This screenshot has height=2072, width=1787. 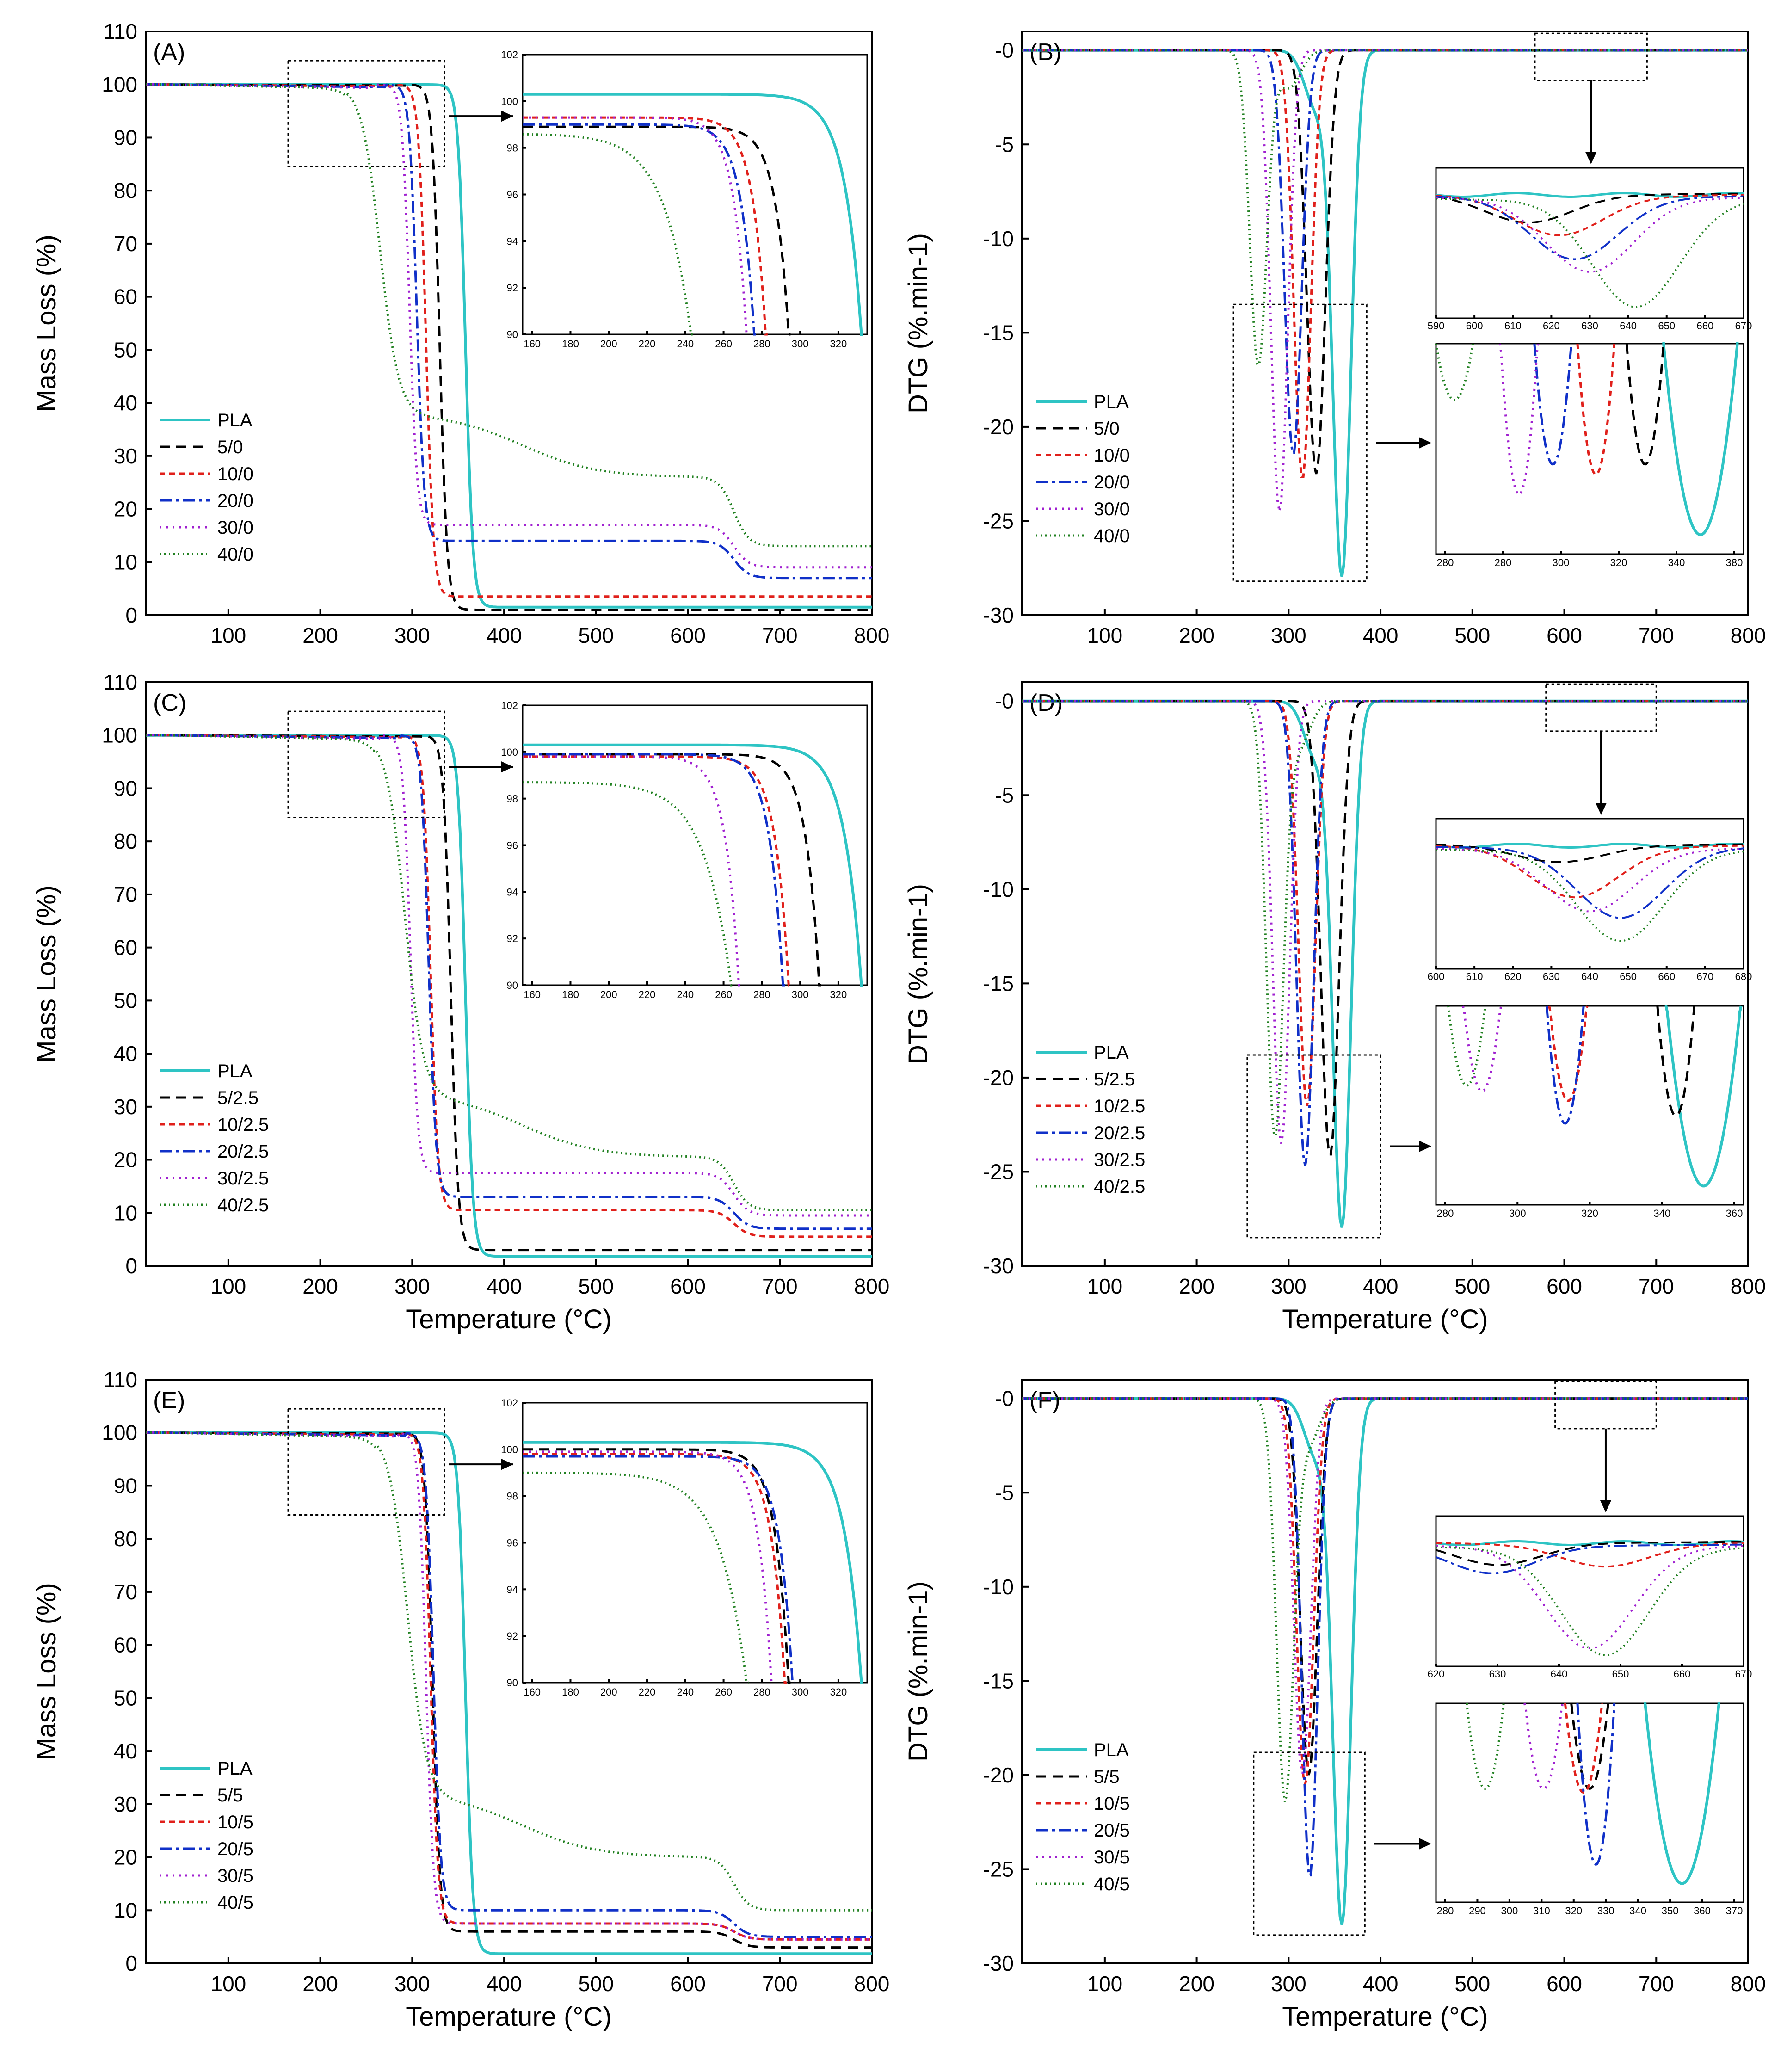 What do you see at coordinates (1590, 208) in the screenshot?
I see `inset-small-series-5/0` at bounding box center [1590, 208].